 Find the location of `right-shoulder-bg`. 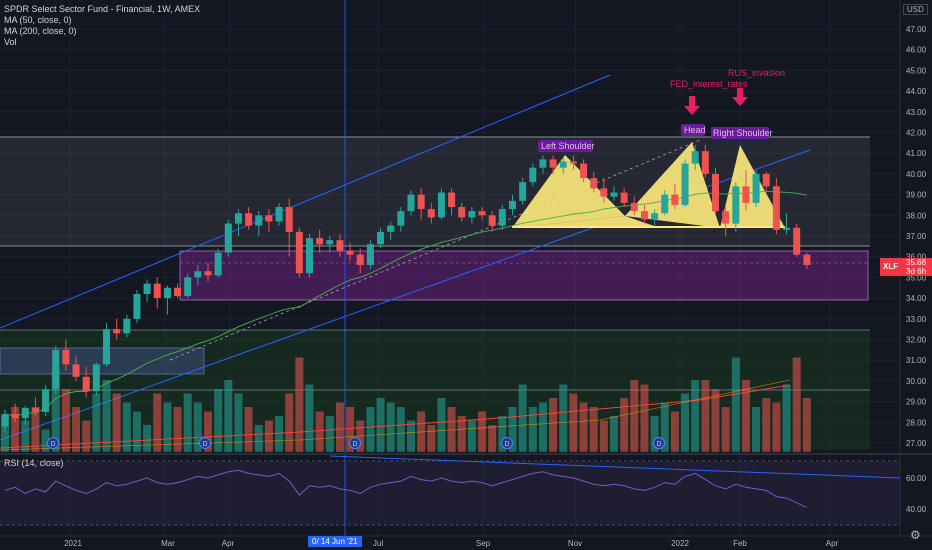

right-shoulder-bg is located at coordinates (740, 133).